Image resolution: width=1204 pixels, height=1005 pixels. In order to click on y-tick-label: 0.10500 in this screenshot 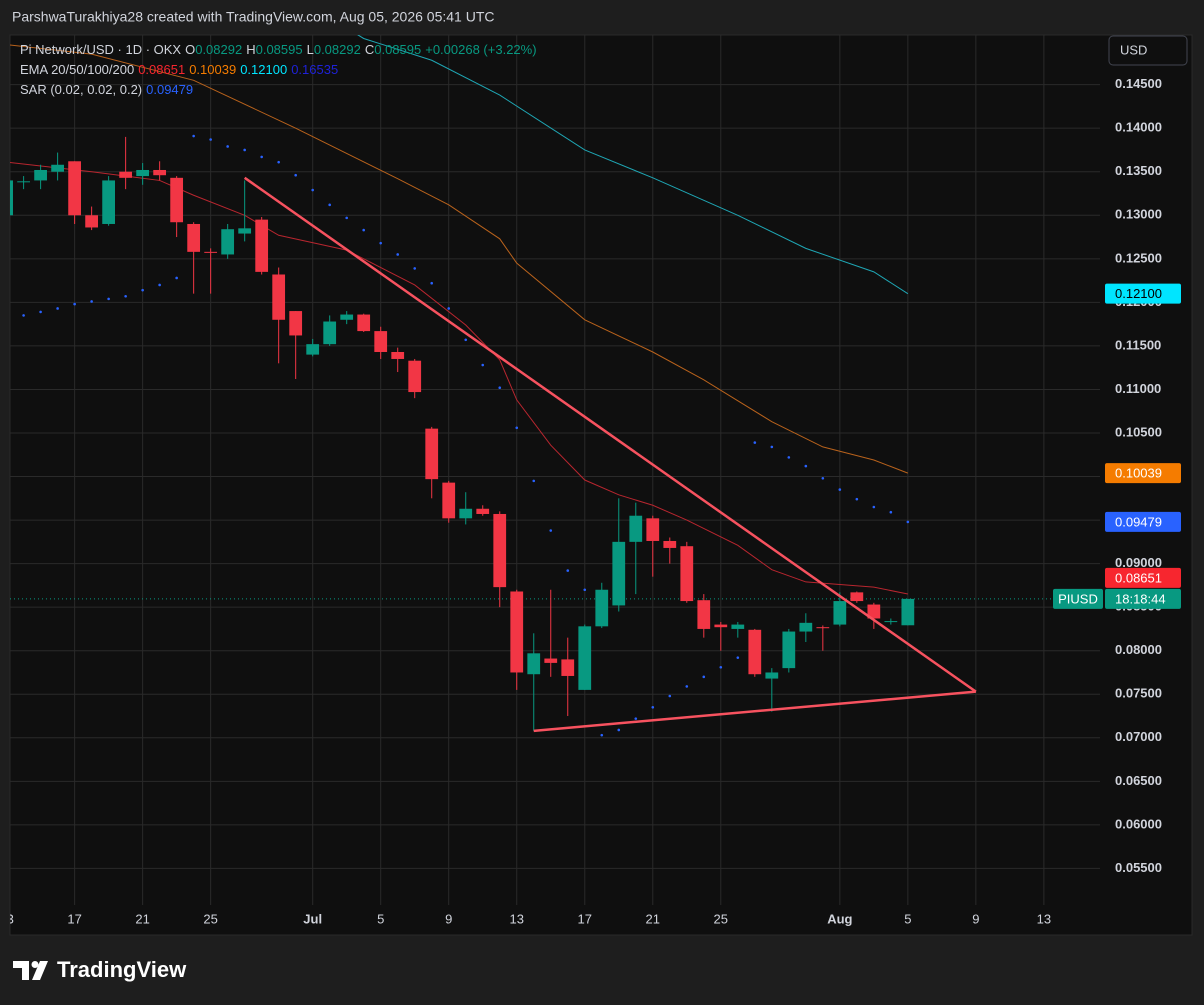, I will do `click(1138, 431)`.